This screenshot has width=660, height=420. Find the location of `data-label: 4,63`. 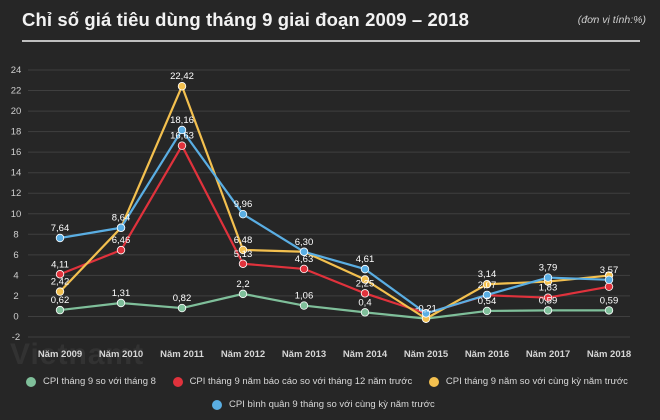

data-label: 4,63 is located at coordinates (304, 259).